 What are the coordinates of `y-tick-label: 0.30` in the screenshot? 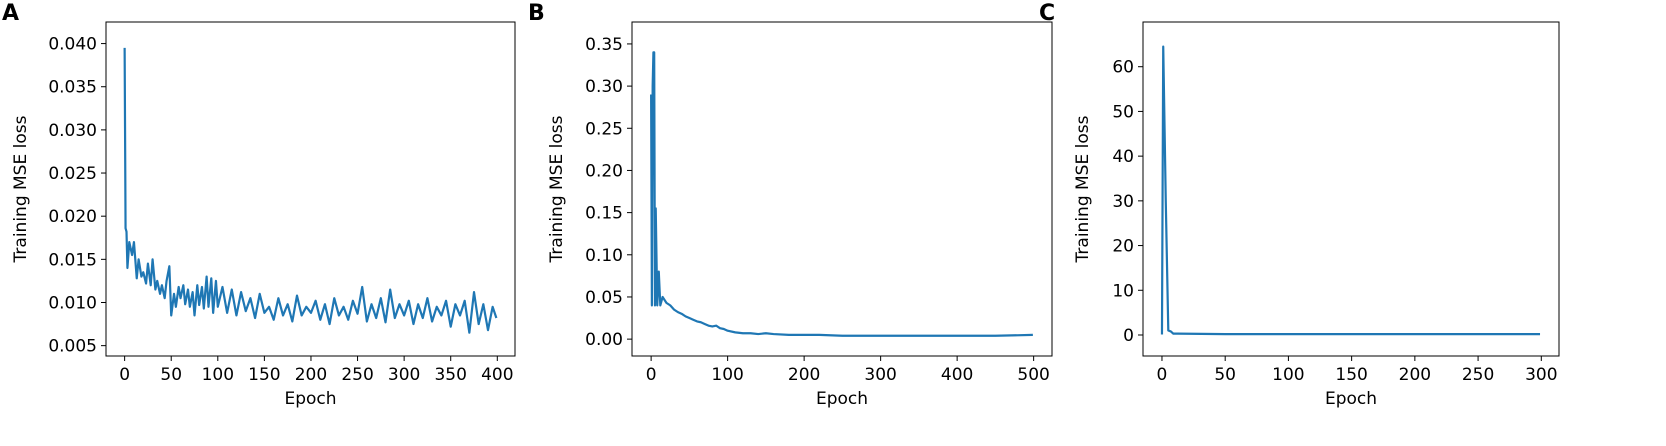 It's located at (604, 87).